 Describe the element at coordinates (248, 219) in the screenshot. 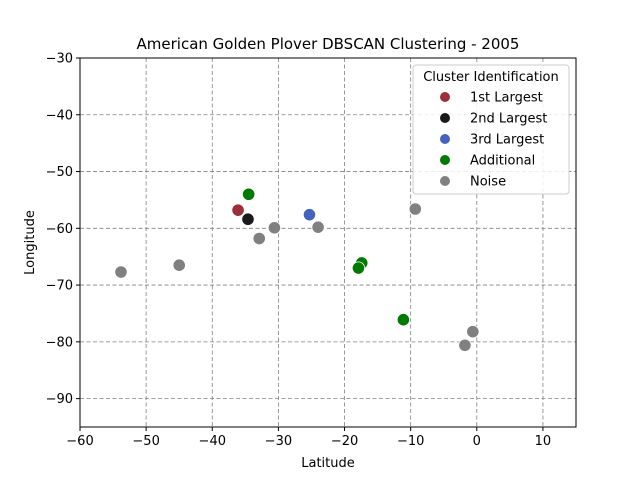

I see `data-point-2nd-largest` at that location.